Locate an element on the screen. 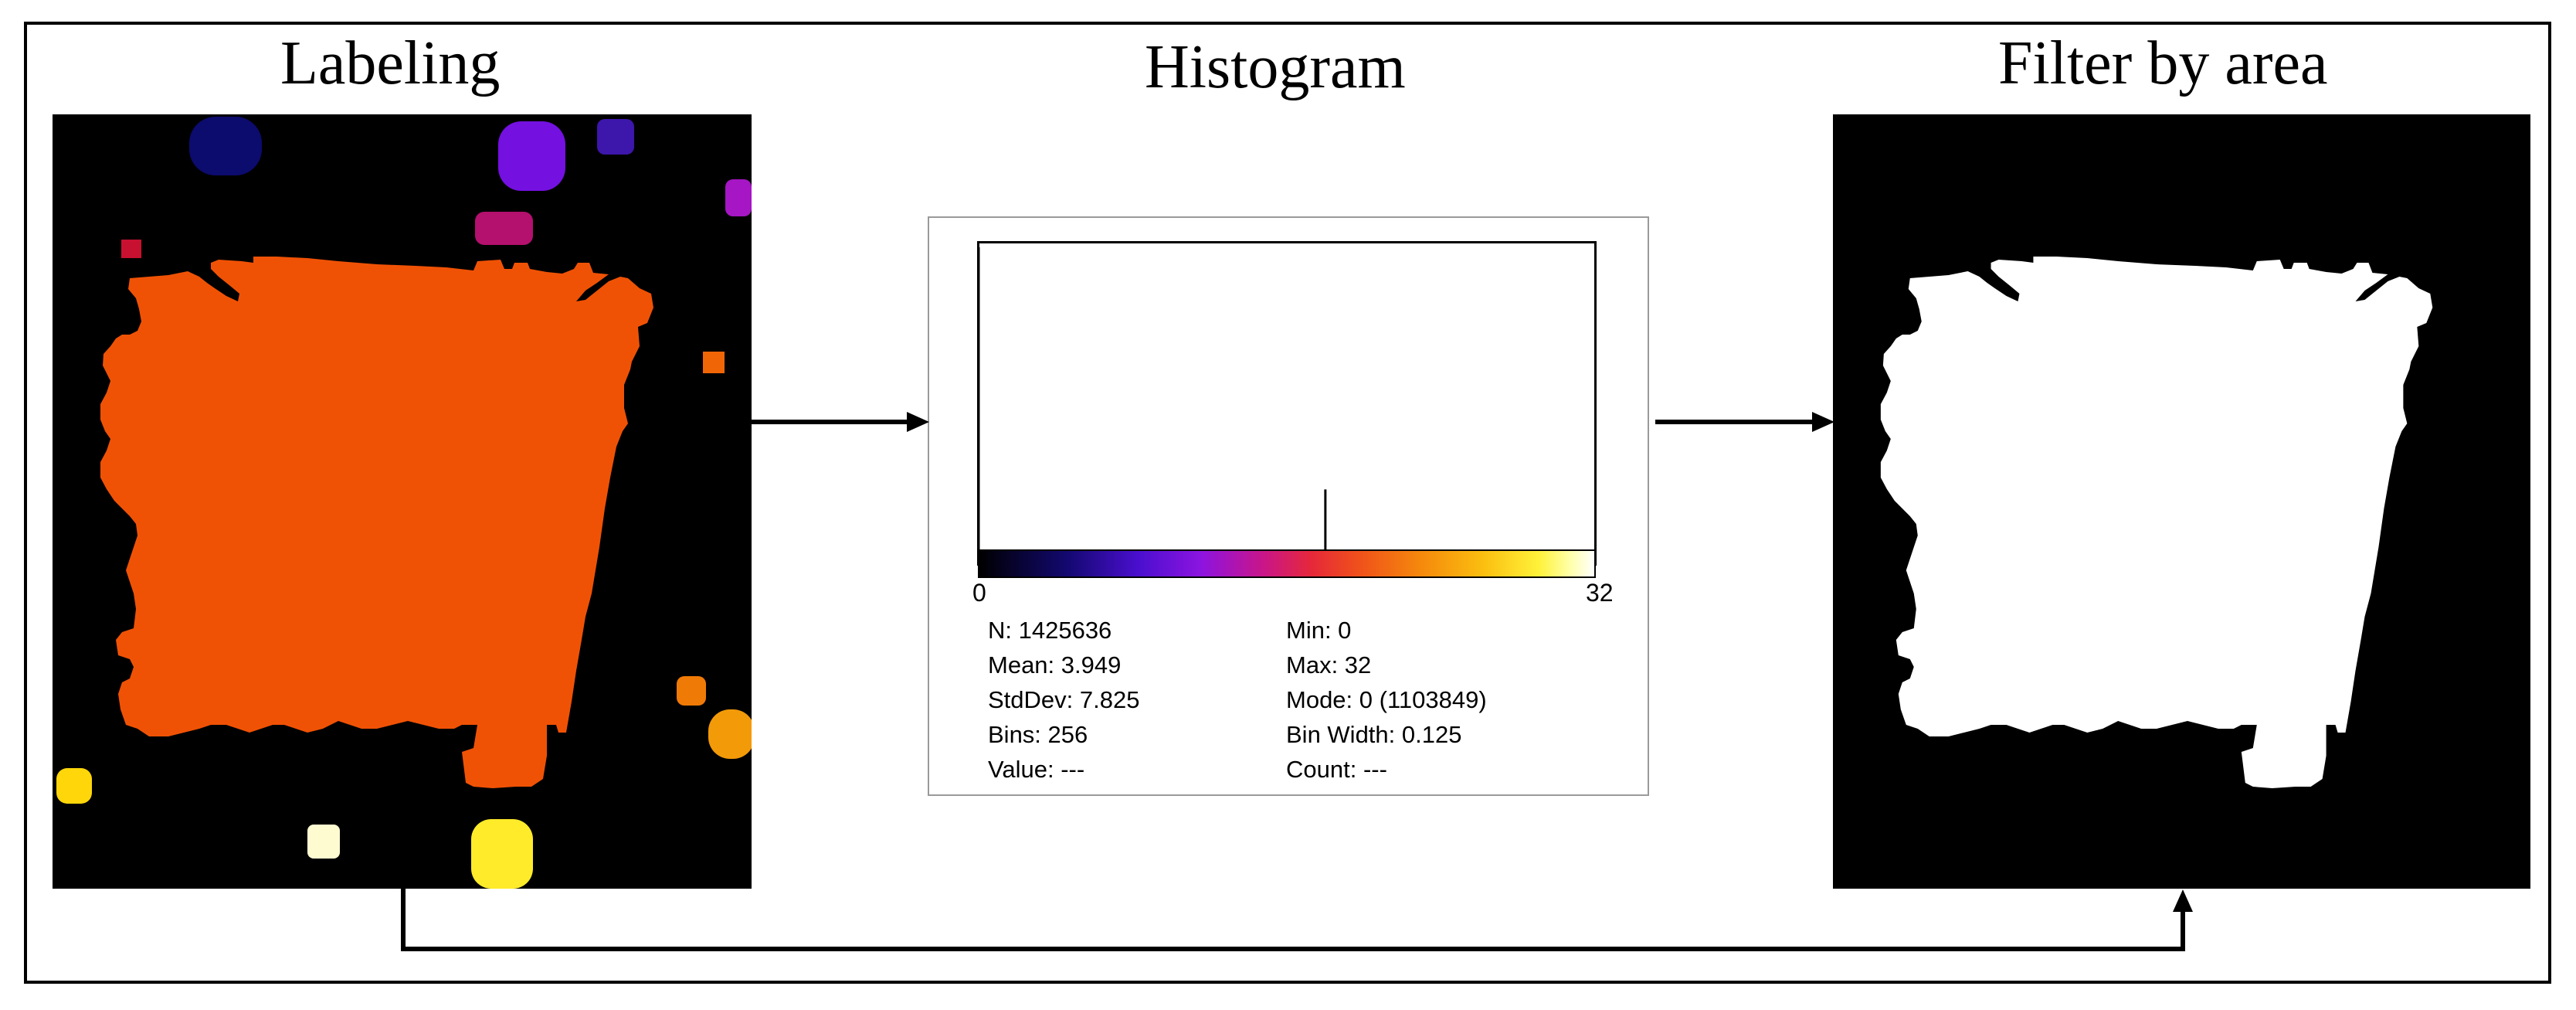 This screenshot has height=1010, width=2576. plot-frame is located at coordinates (1287, 403).